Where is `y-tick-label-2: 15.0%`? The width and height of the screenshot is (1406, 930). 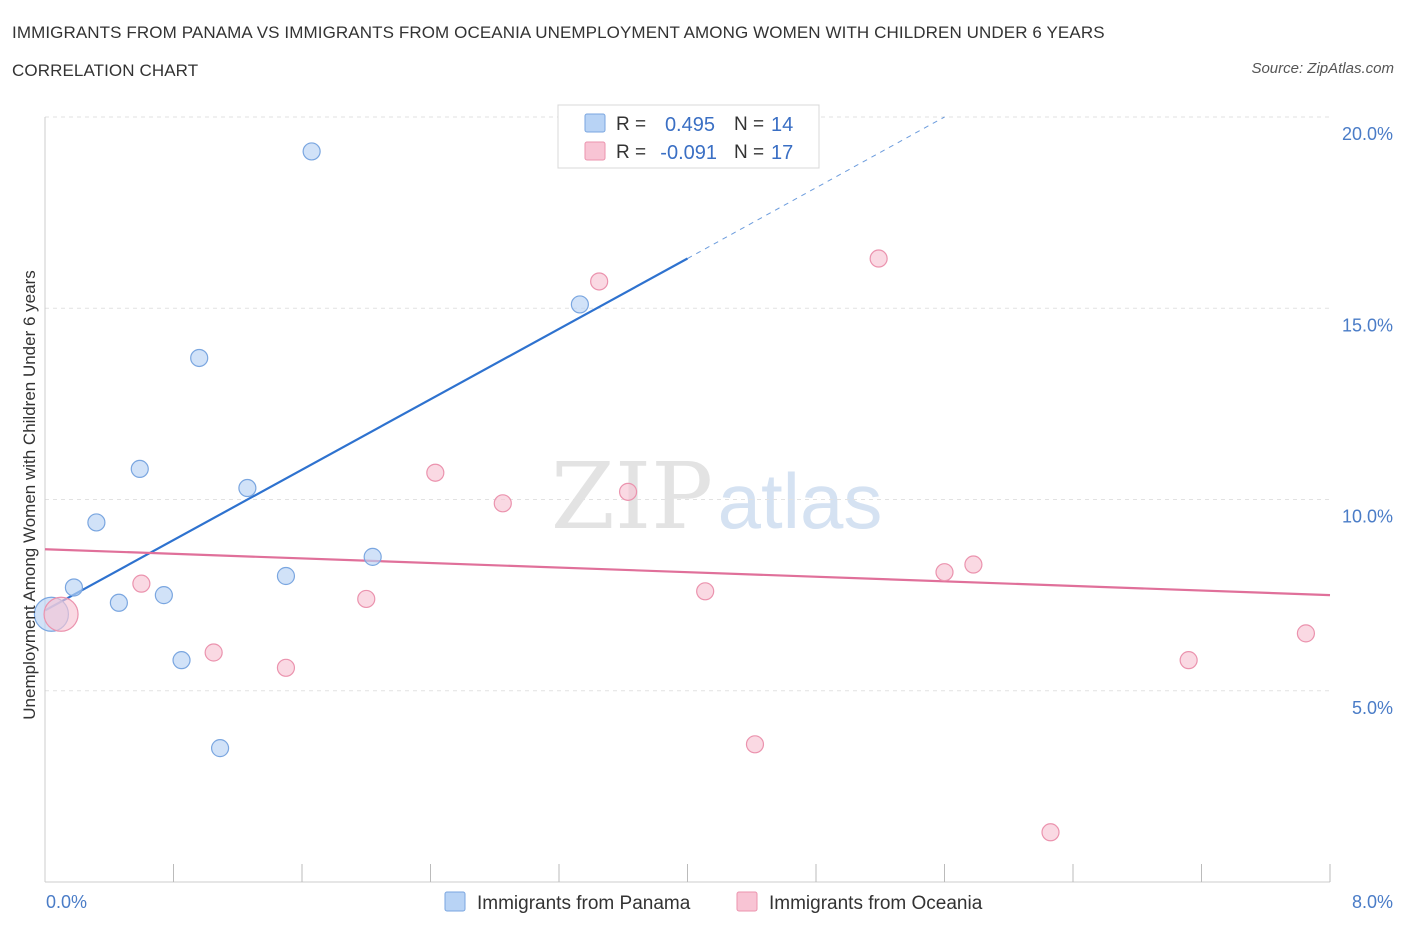
y-tick-label-2: 15.0% is located at coordinates (1367, 325).